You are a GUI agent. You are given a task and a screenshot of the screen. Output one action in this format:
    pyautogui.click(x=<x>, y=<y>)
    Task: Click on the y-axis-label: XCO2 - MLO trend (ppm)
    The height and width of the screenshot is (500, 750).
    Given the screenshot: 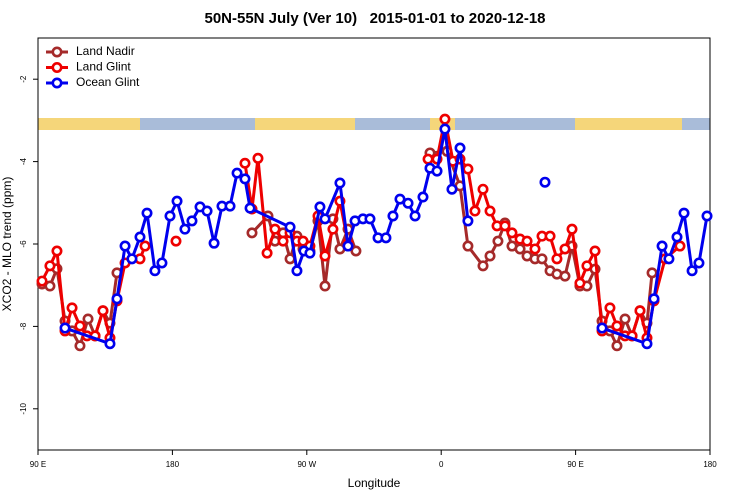 What is the action you would take?
    pyautogui.click(x=7, y=244)
    